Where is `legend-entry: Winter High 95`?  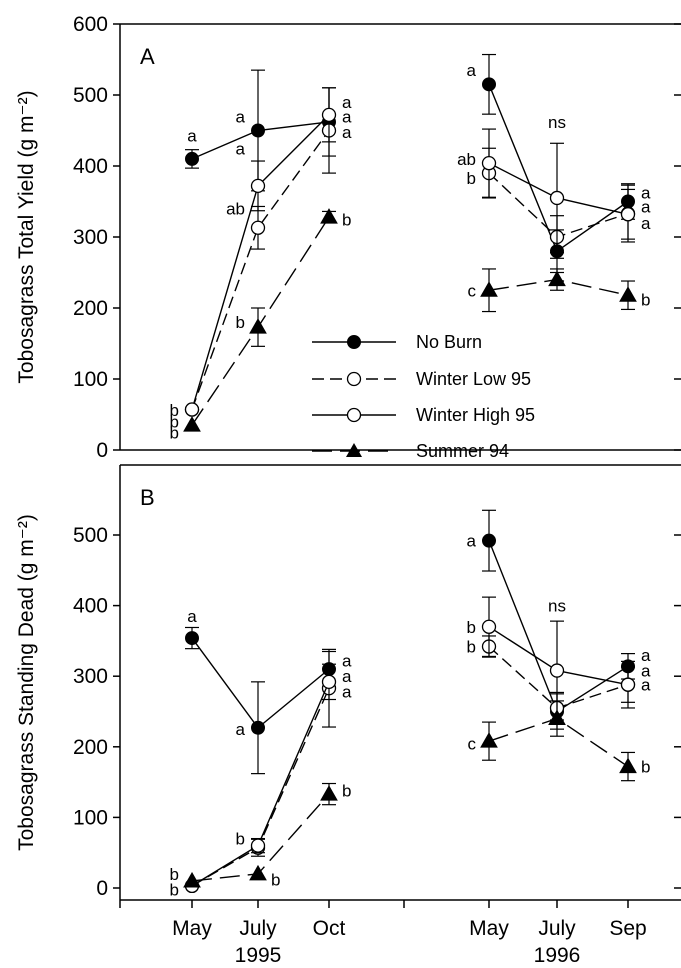 legend-entry: Winter High 95 is located at coordinates (423, 415).